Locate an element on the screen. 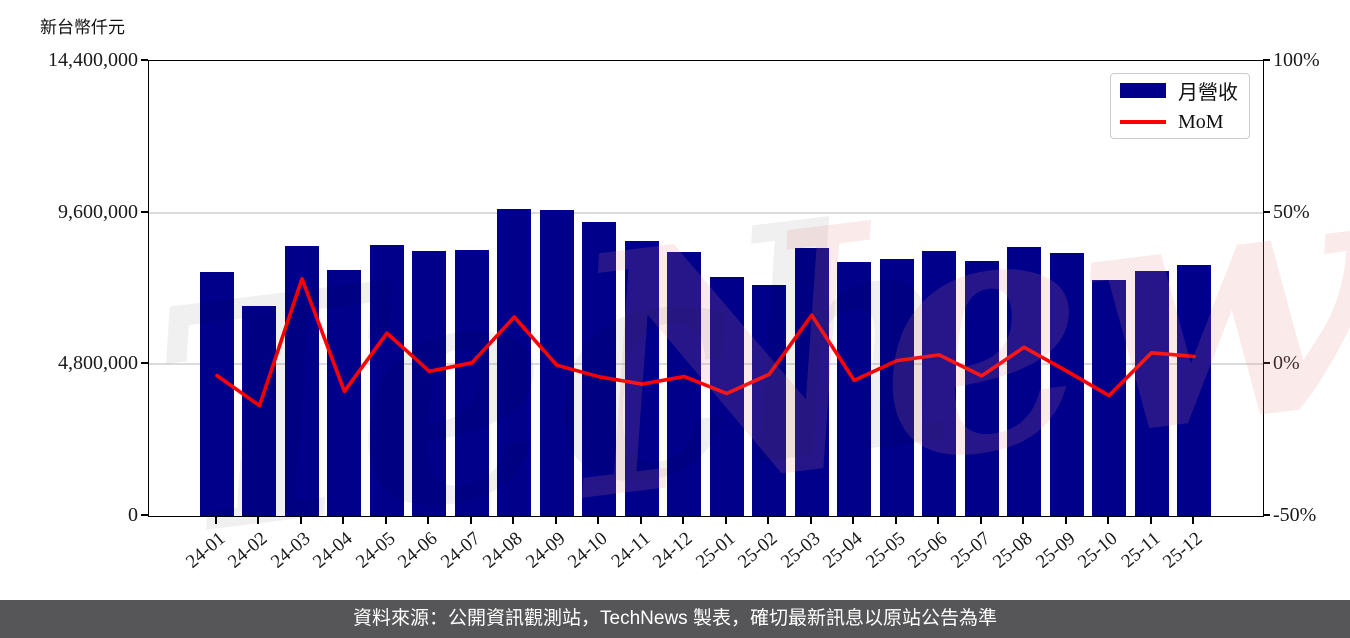  legend-box: 月營收 MoM is located at coordinates (1180, 106).